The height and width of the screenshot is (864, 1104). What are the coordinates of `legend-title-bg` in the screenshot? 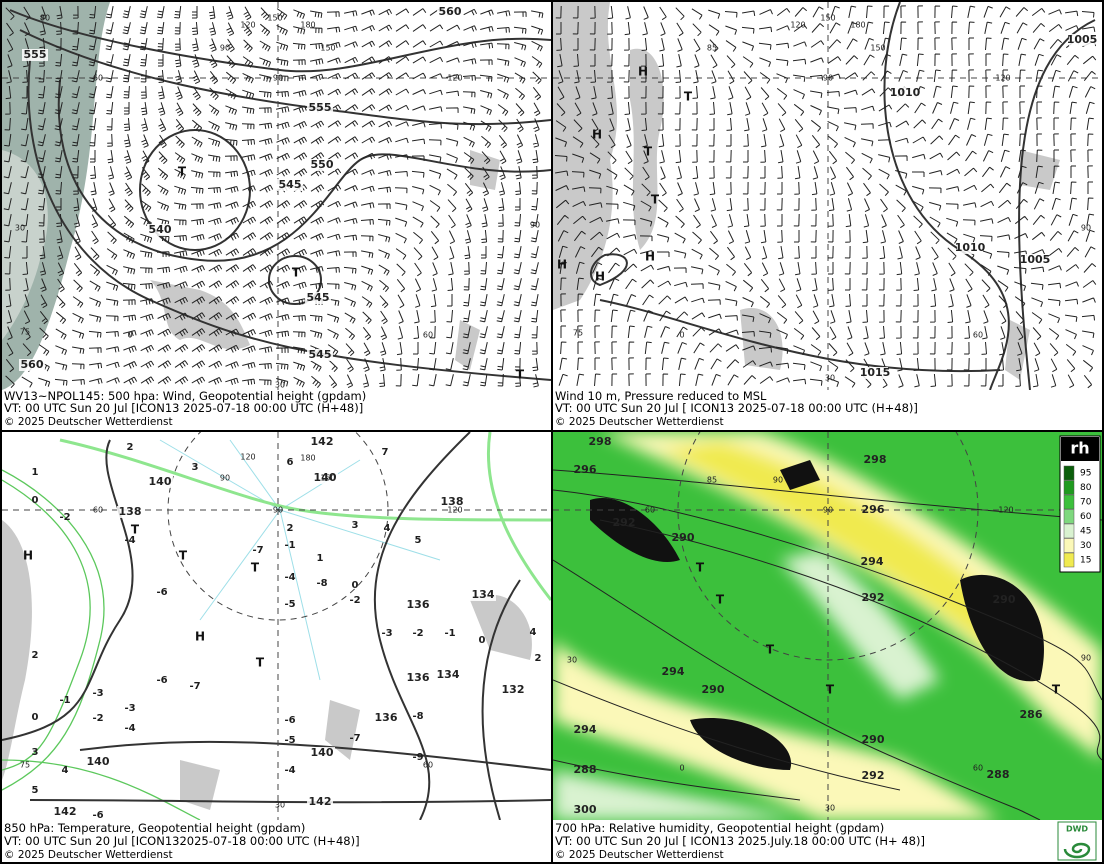 It's located at (1080, 449).